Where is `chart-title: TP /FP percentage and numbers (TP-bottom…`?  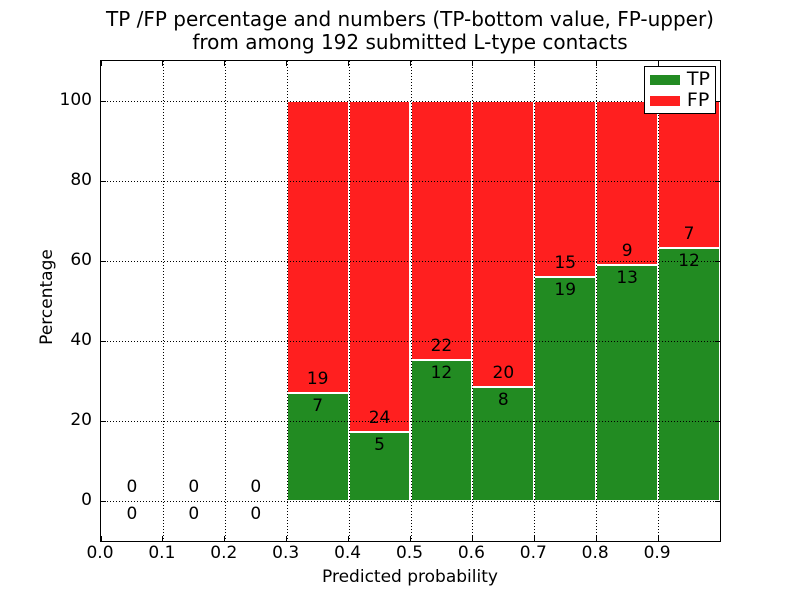 chart-title: TP /FP percentage and numbers (TP-bottom… is located at coordinates (410, 31).